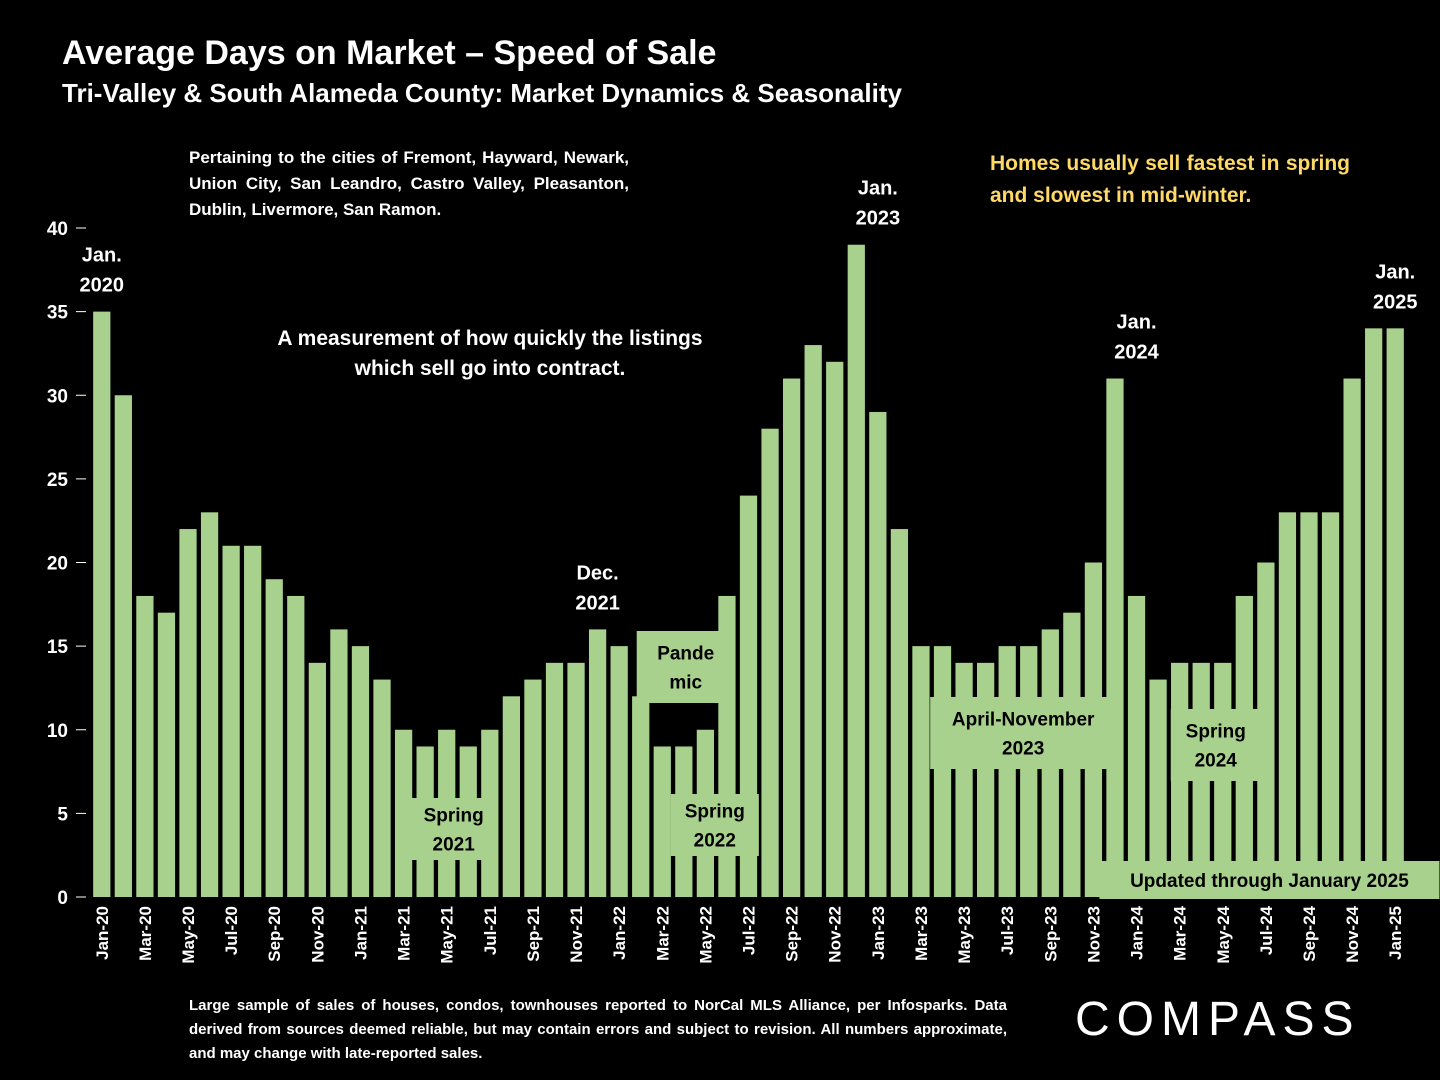 The height and width of the screenshot is (1080, 1440). I want to click on annotation-jan-2020: Jan. 2020, so click(102, 271).